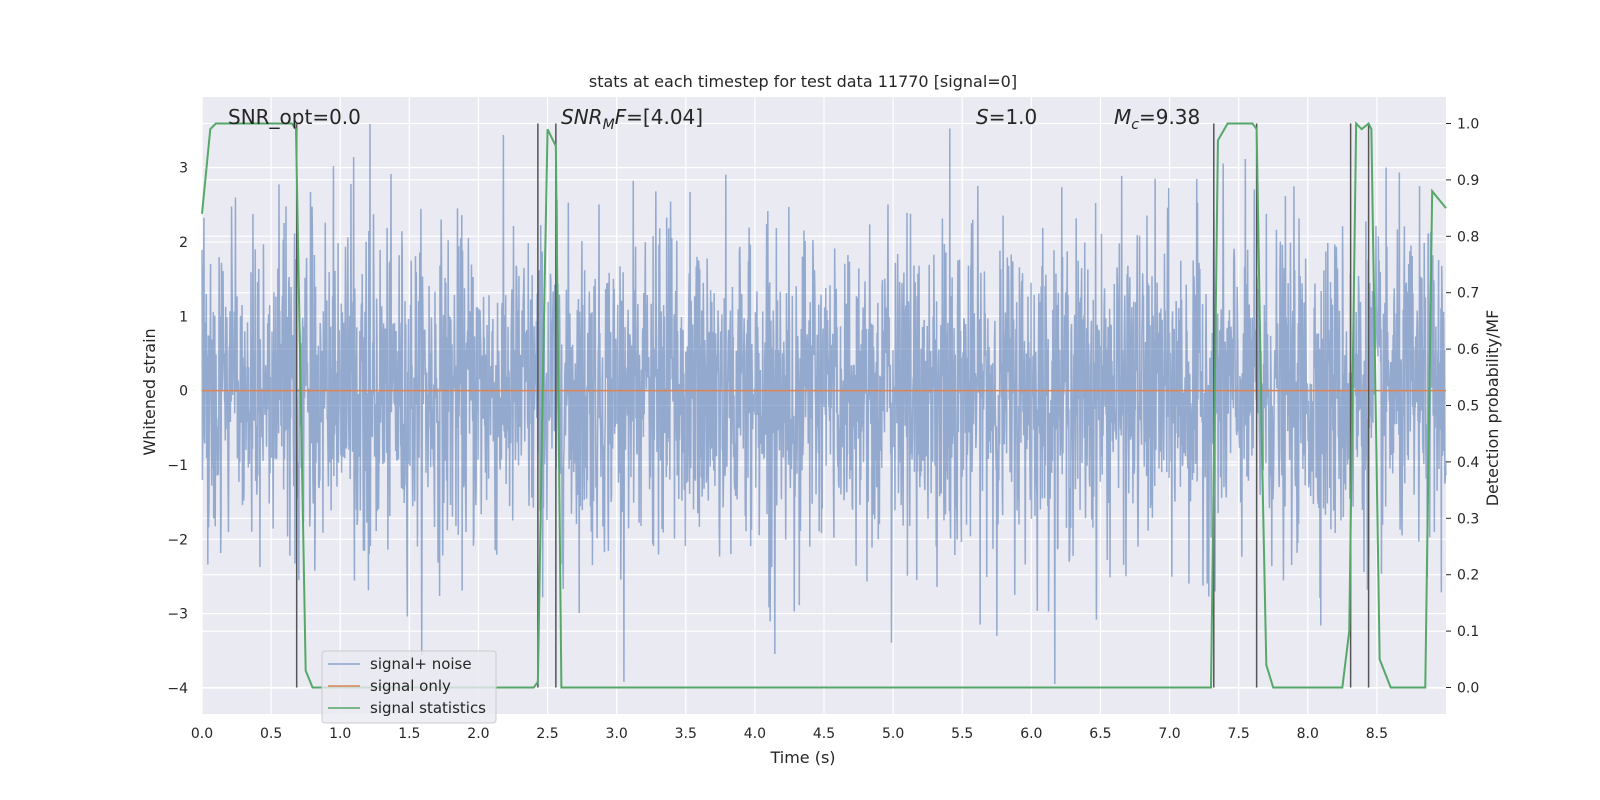 This screenshot has width=1600, height=800. What do you see at coordinates (1169, 734) in the screenshot?
I see `x-tick-label: 7.0` at bounding box center [1169, 734].